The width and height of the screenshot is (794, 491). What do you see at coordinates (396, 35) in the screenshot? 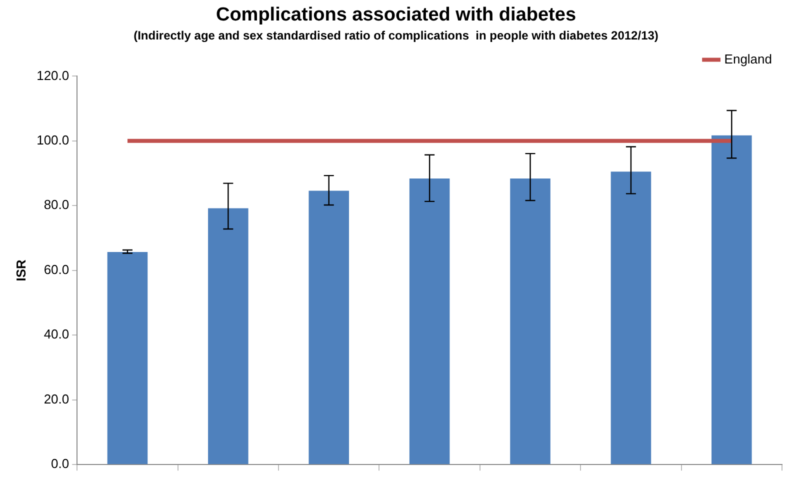
I see `chart-subtitle: (Indirectly age and sex standardised ratio of complications in people with diabetes 2012/13)` at bounding box center [396, 35].